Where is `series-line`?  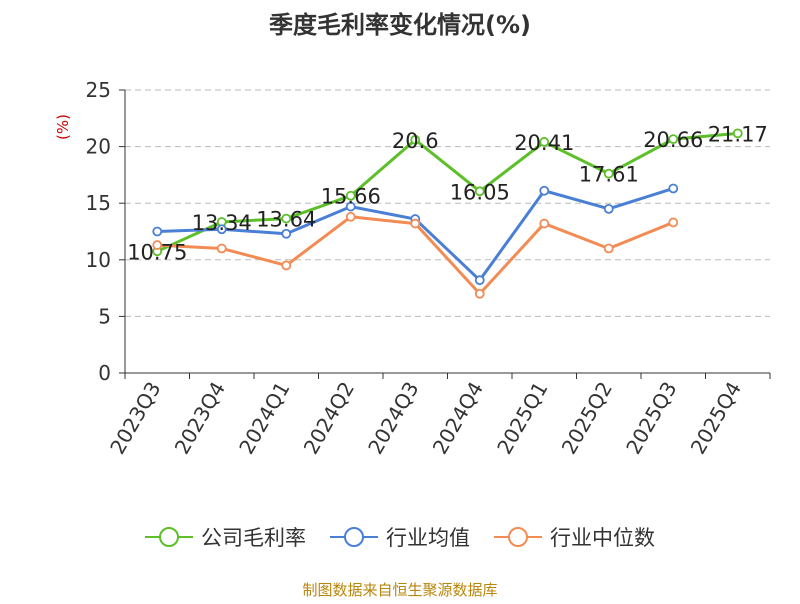 series-line is located at coordinates (447, 192).